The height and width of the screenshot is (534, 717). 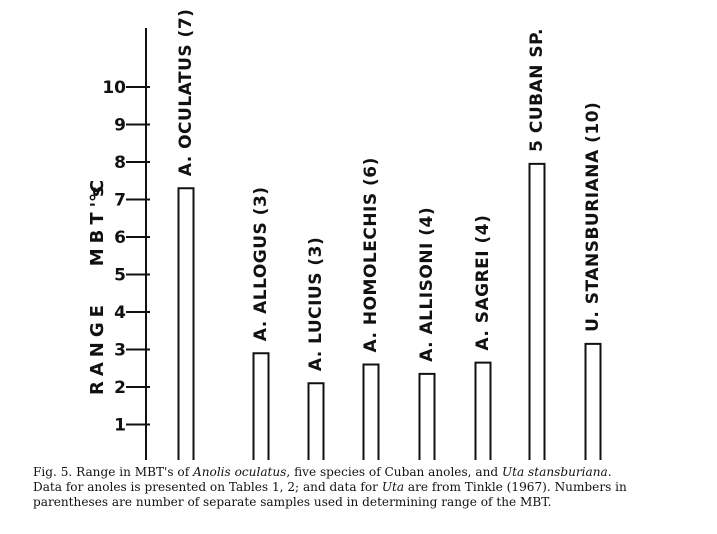 I want to click on bar-label: A. LUCIUS (3), so click(x=316, y=304).